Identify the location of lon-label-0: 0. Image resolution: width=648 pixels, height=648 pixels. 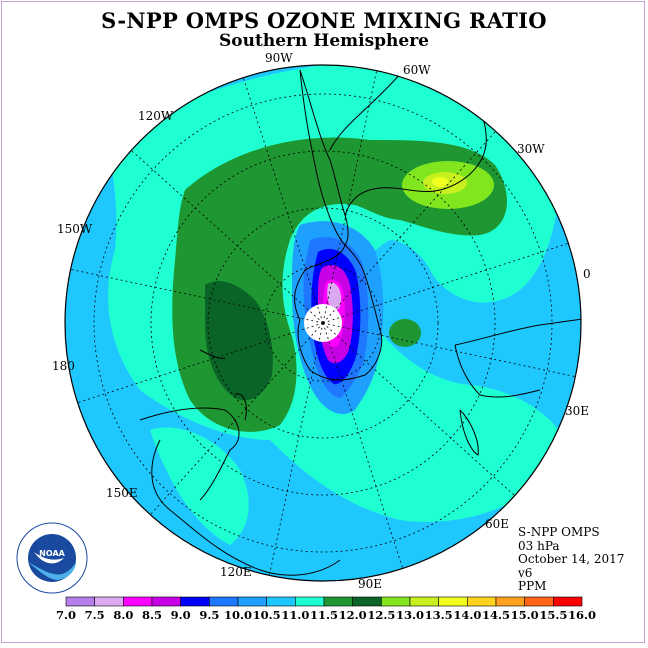
(587, 274).